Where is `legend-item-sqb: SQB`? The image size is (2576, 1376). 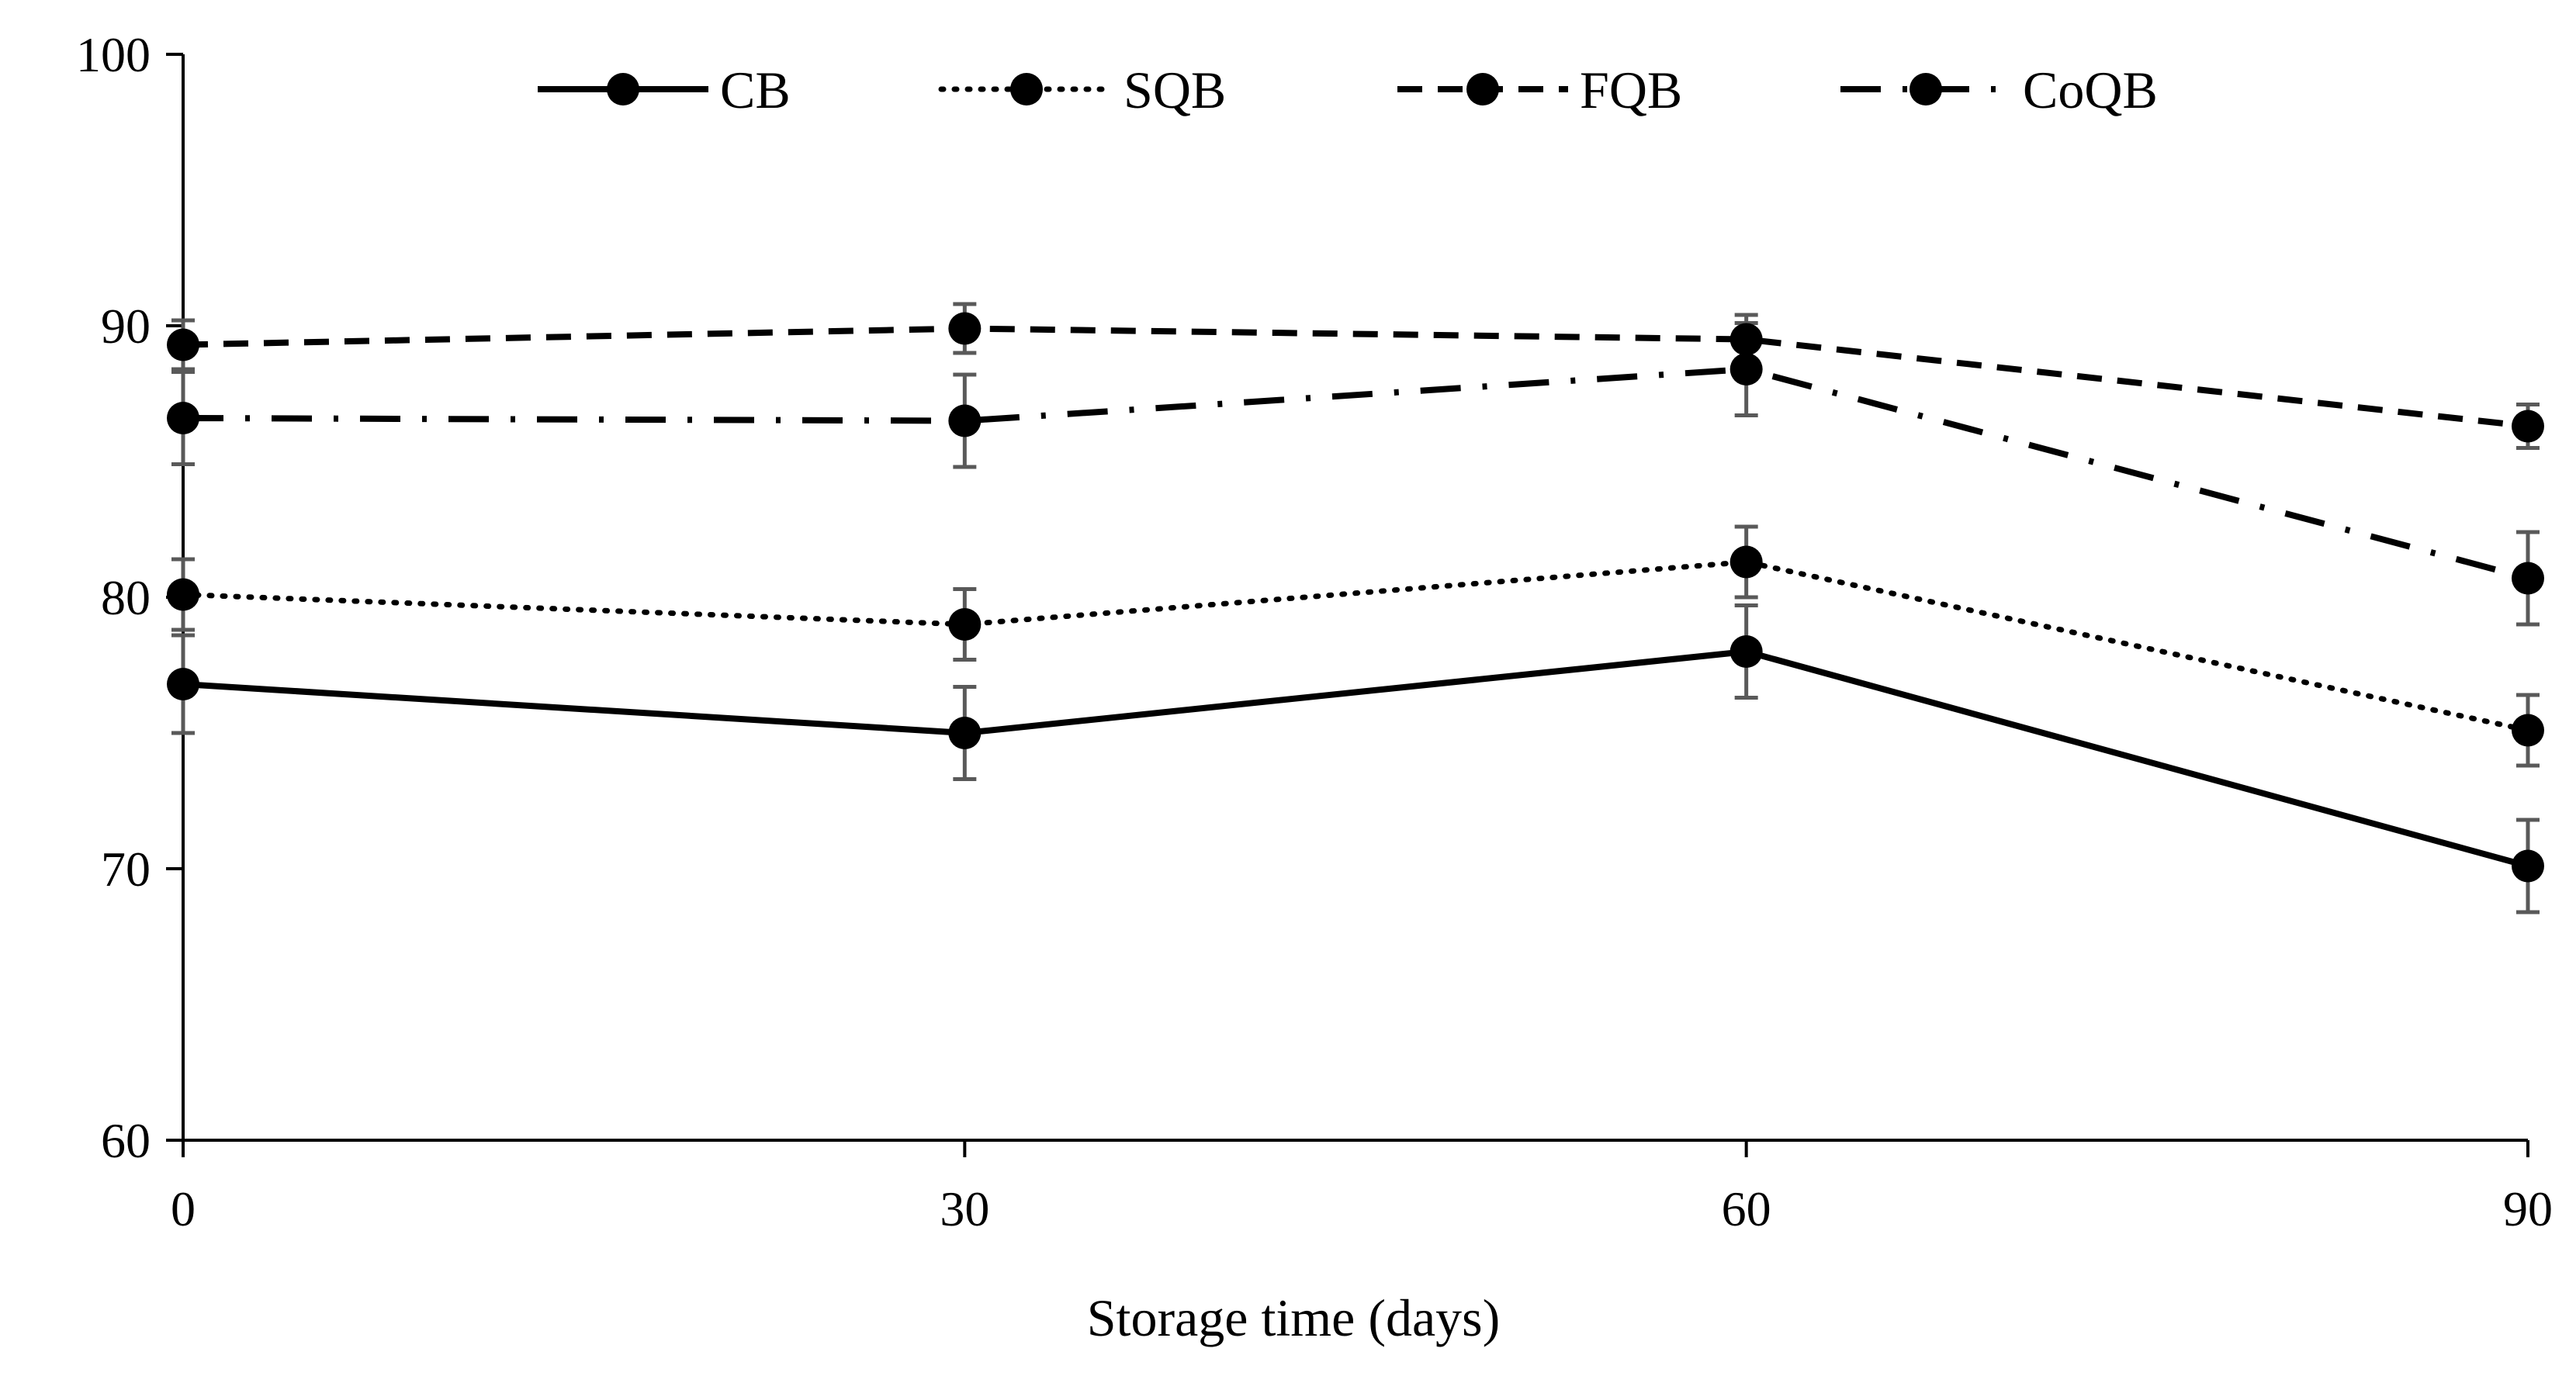
legend-item-sqb: SQB is located at coordinates (1082, 90).